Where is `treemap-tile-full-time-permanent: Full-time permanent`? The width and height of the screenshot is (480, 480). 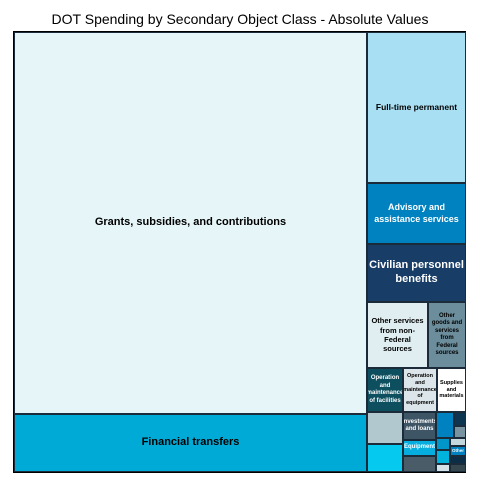 treemap-tile-full-time-permanent: Full-time permanent is located at coordinates (416, 107).